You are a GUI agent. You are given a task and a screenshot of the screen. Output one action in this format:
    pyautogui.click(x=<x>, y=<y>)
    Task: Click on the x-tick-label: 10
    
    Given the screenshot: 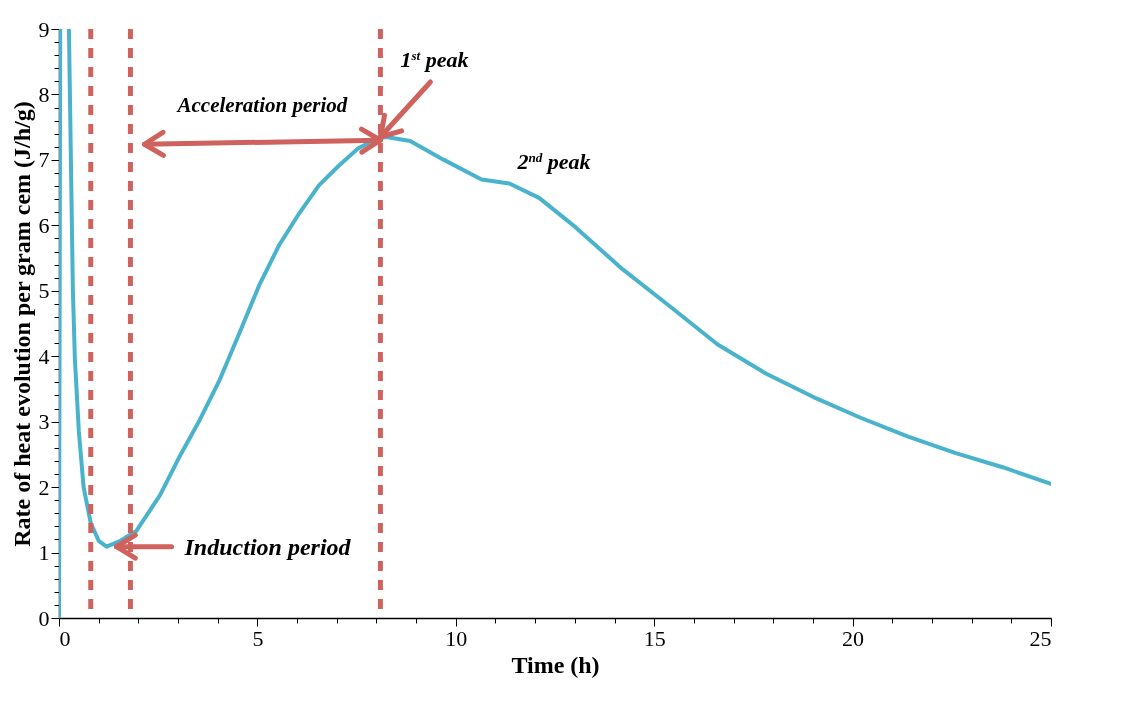 What is the action you would take?
    pyautogui.click(x=456, y=638)
    